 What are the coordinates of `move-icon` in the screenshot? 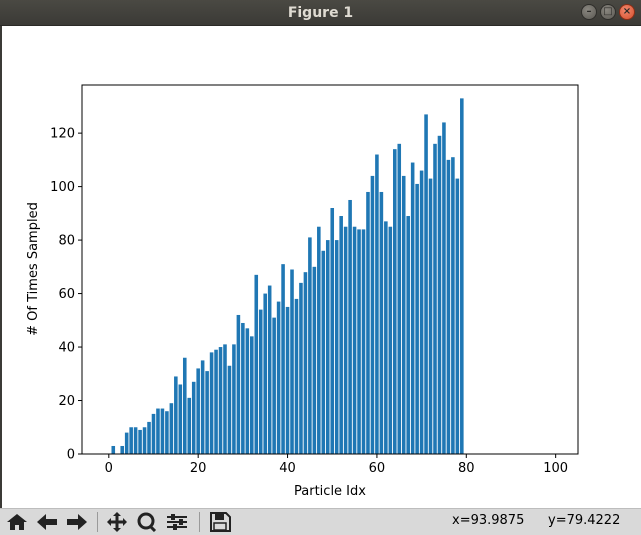 It's located at (117, 522).